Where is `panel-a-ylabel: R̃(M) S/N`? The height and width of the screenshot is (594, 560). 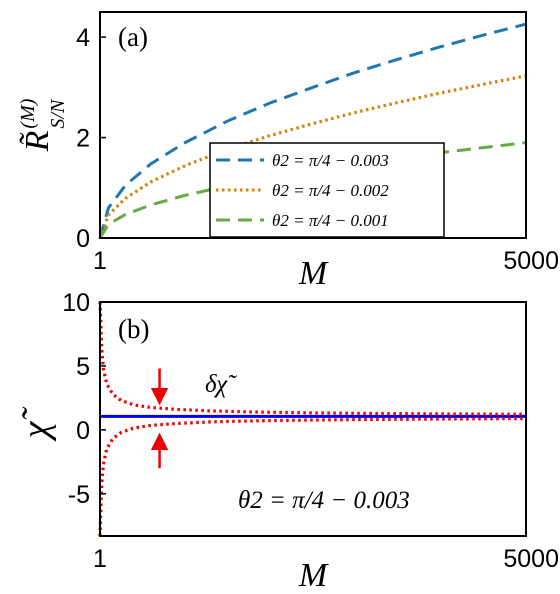
panel-a-ylabel: R̃(M) S/N is located at coordinates (43, 125).